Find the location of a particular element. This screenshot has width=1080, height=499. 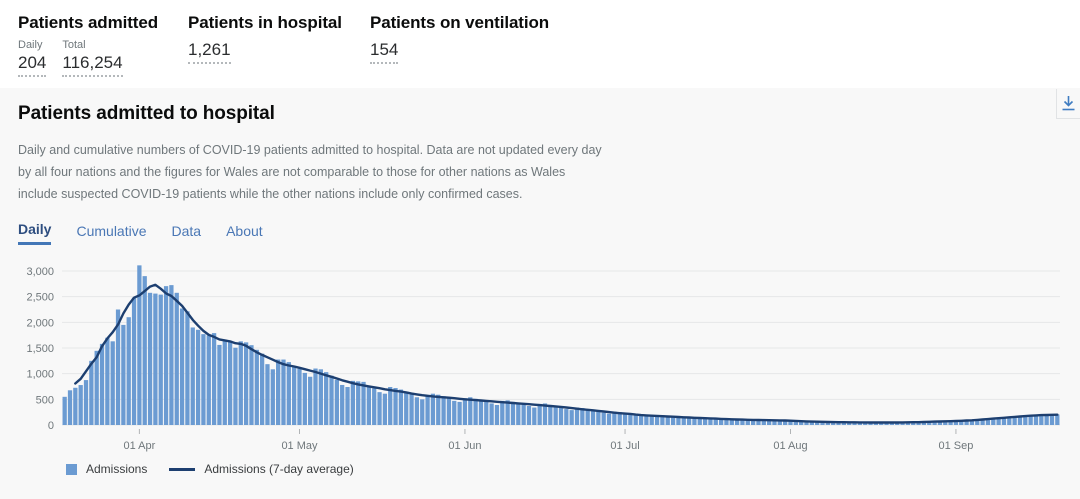

tab-data: Data is located at coordinates (187, 233).